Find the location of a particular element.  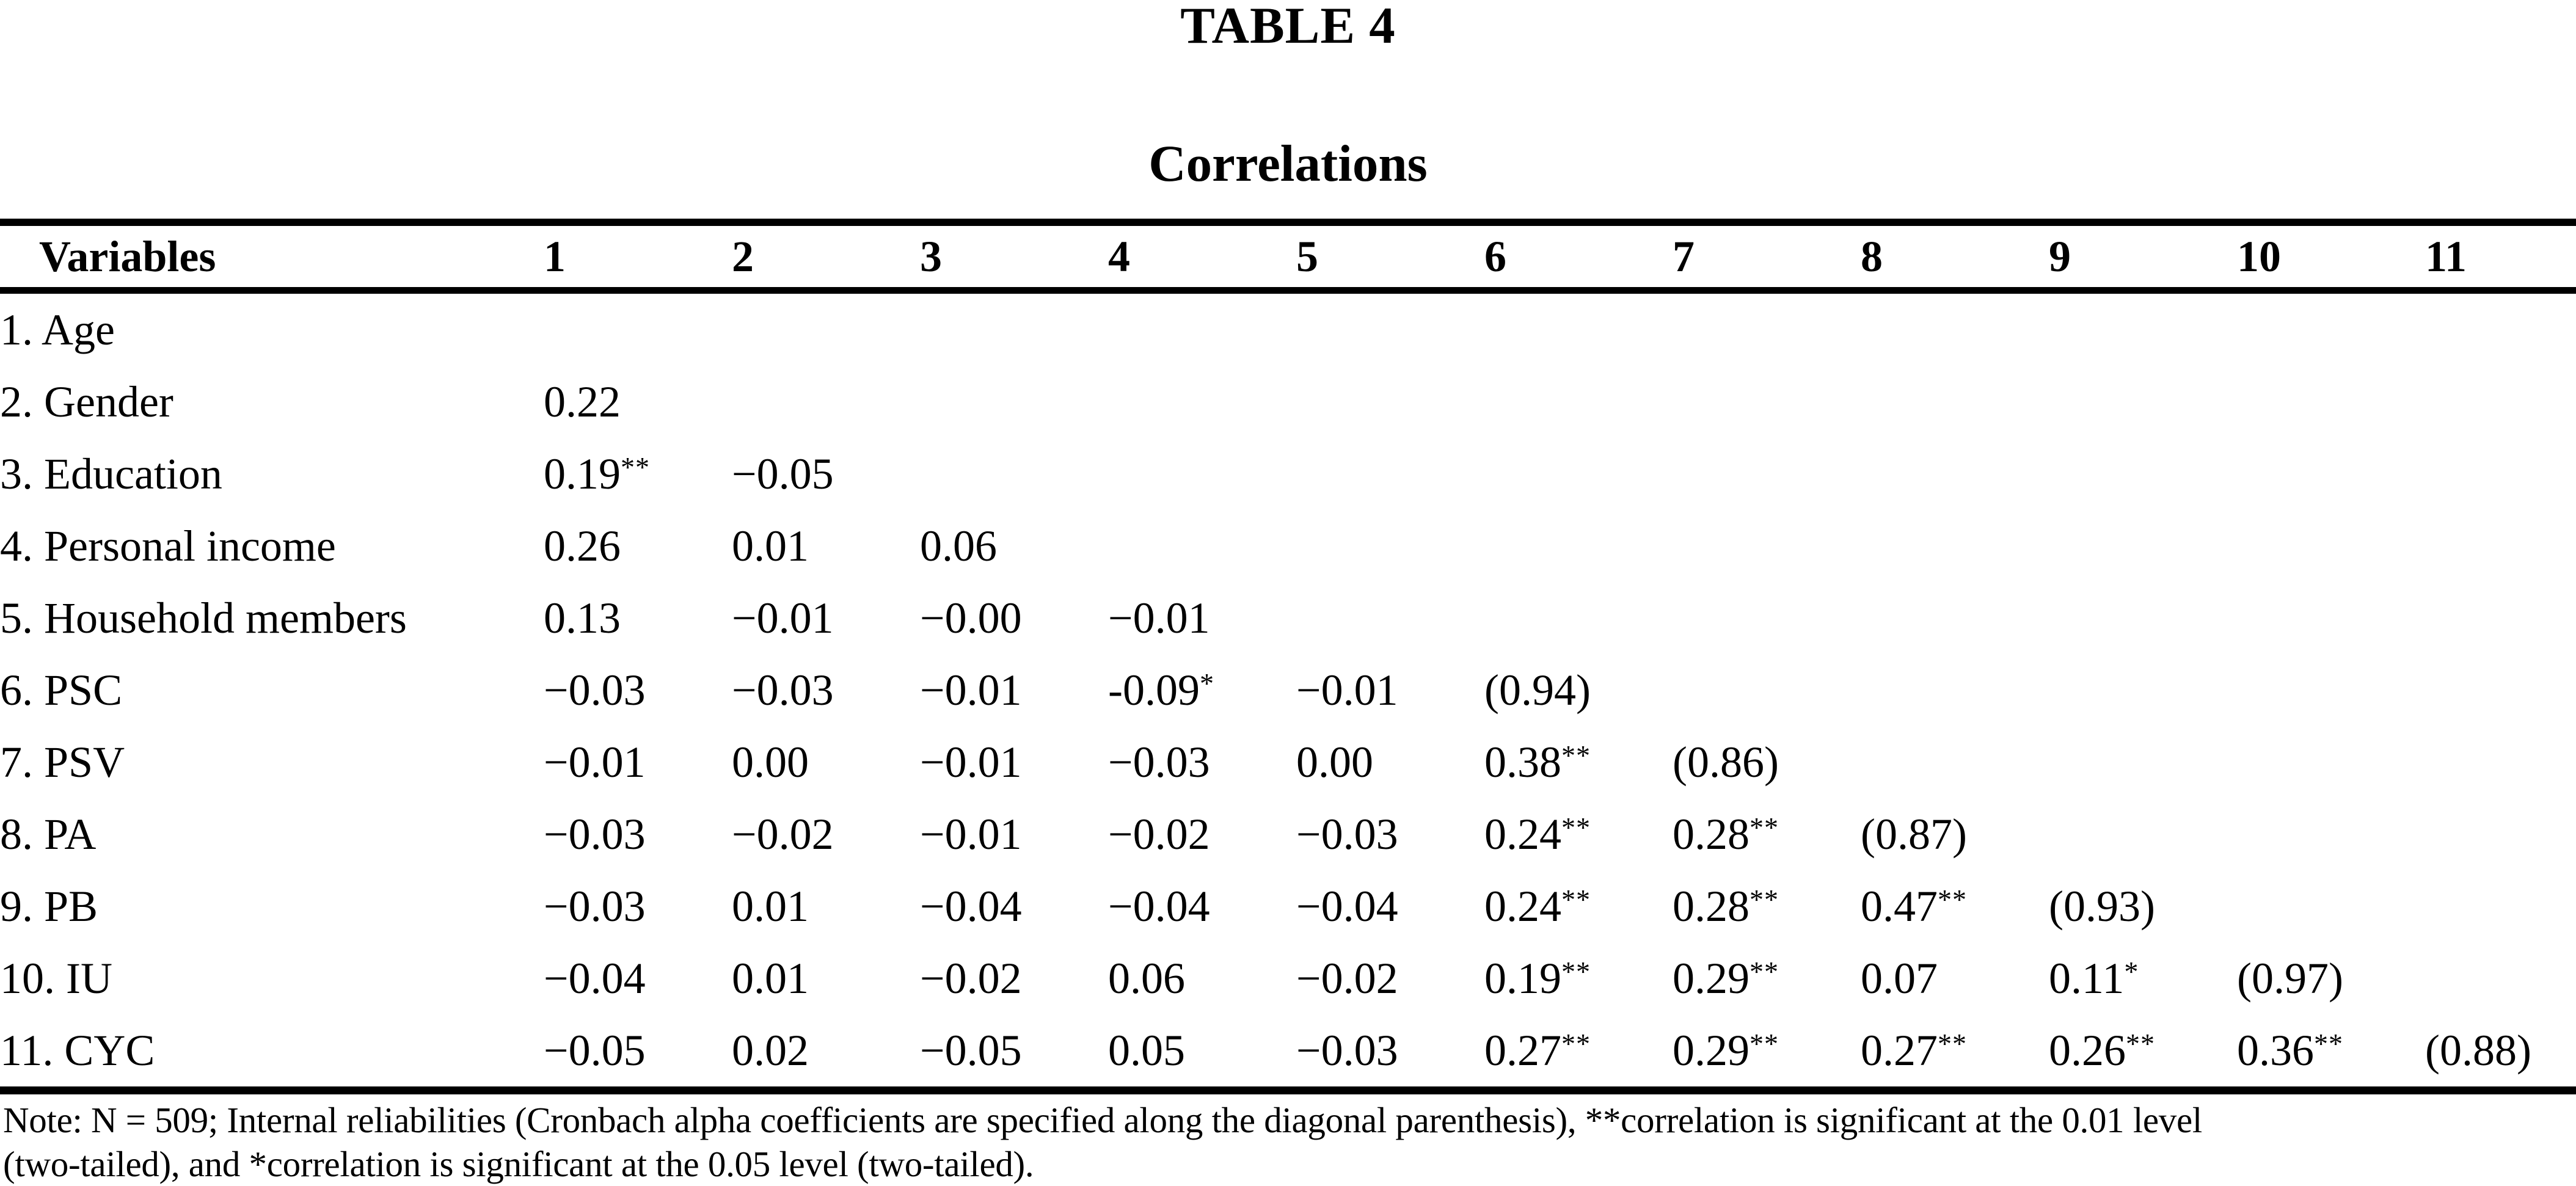

row-label: 1. Age is located at coordinates (57, 329).